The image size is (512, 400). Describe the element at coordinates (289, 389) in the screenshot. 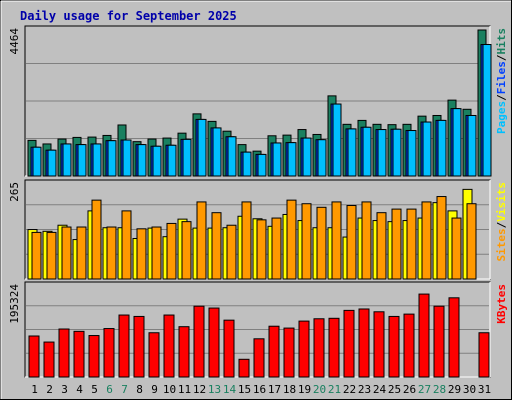

I see `x-tick-label: 18` at that location.